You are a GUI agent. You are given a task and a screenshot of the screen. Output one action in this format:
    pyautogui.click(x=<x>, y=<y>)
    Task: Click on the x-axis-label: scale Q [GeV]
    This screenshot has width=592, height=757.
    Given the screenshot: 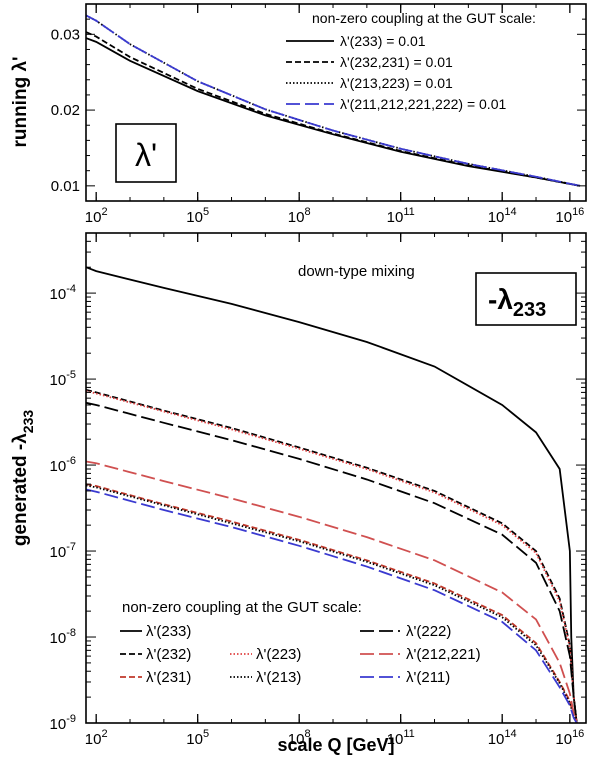 What is the action you would take?
    pyautogui.click(x=335, y=745)
    